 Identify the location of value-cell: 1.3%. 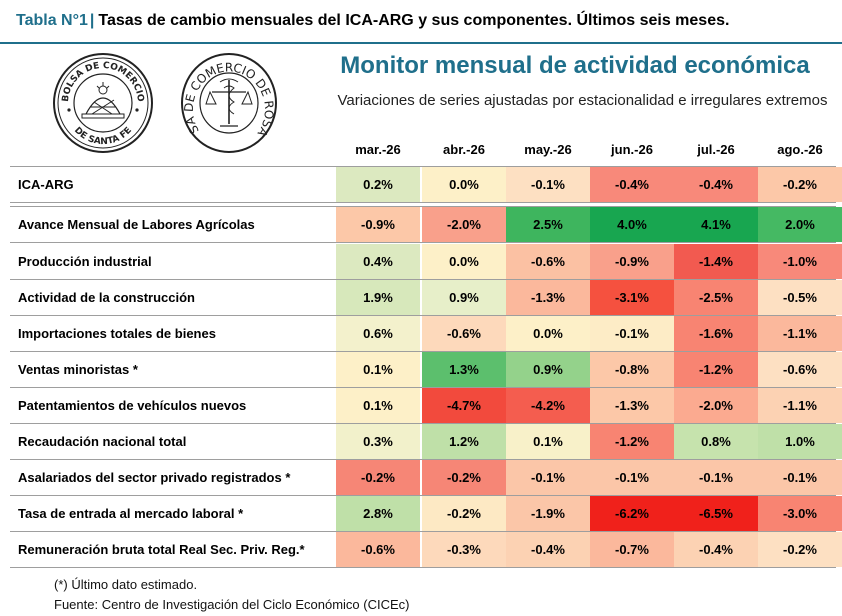
(464, 369).